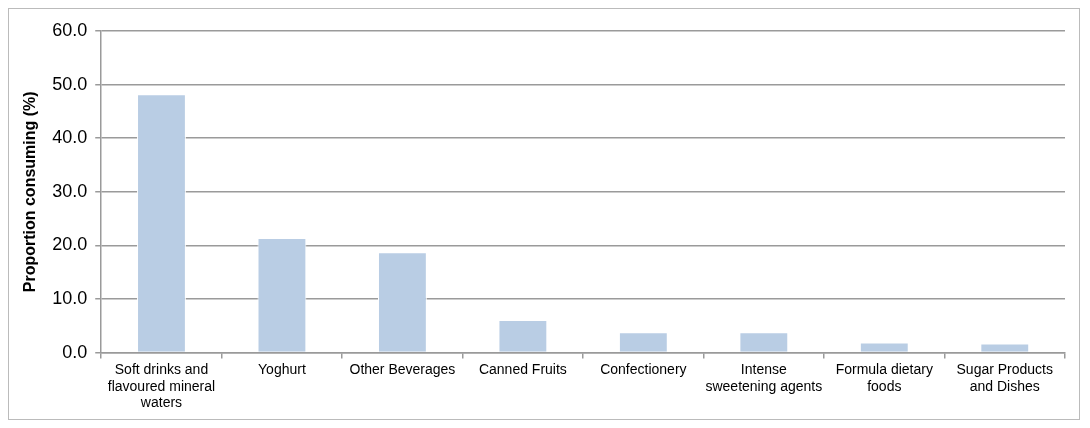 The image size is (1090, 428). Describe the element at coordinates (75, 351) in the screenshot. I see `y-tick-label: 0.0` at that location.